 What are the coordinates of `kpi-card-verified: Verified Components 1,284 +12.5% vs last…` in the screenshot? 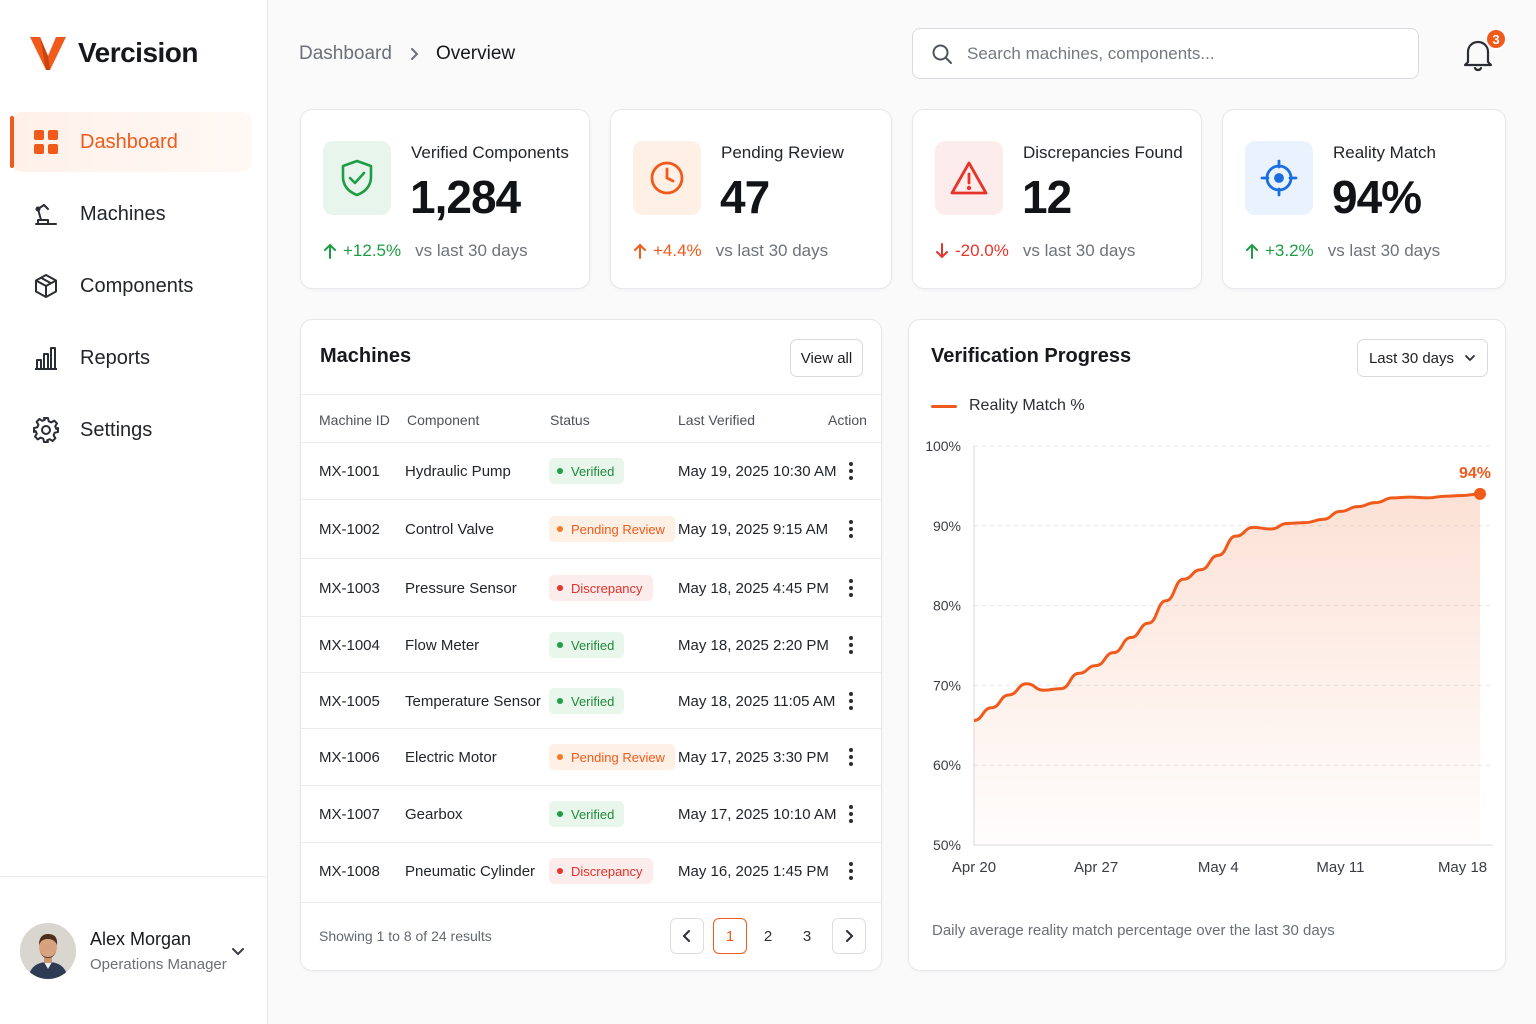 It's located at (445, 199).